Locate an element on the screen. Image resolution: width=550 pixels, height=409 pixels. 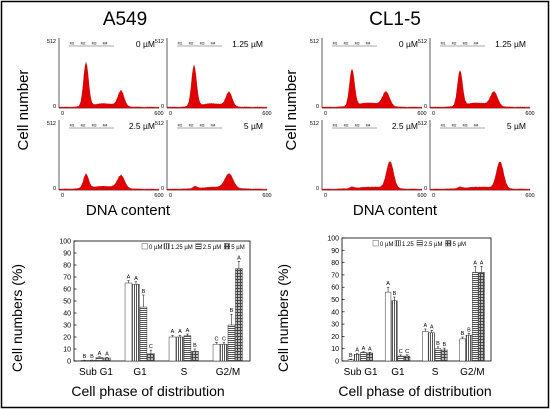
bar-xlabel-right: Cell phase of distribution is located at coordinates (414, 391).